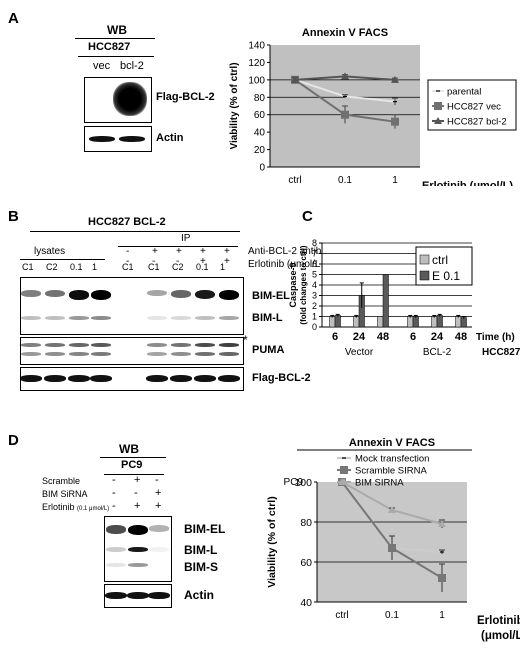 Image resolution: width=520 pixels, height=654 pixels. Describe the element at coordinates (314, 254) in the screenshot. I see `chart-c-ytick-label: 7` at that location.